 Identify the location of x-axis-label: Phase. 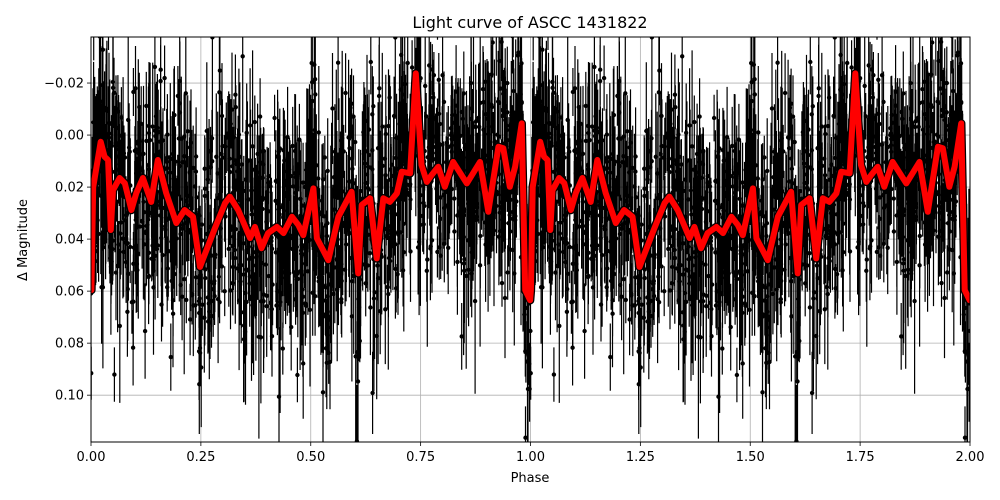
(530, 478).